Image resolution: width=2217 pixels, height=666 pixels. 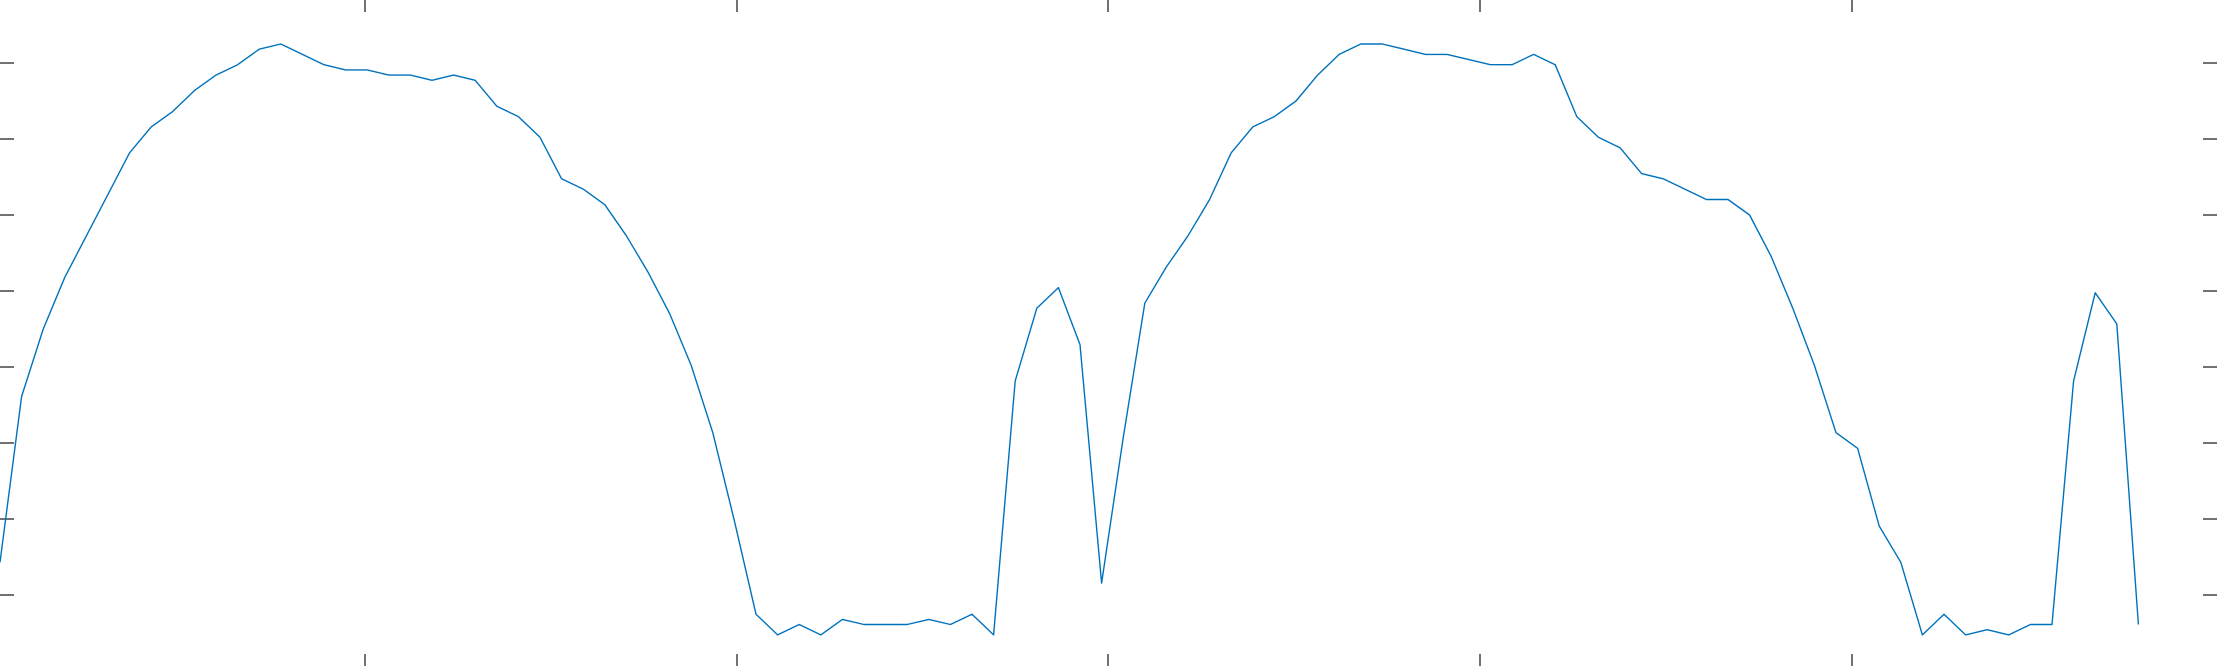 What do you see at coordinates (2210, 329) in the screenshot?
I see `y-axis-right-ticks` at bounding box center [2210, 329].